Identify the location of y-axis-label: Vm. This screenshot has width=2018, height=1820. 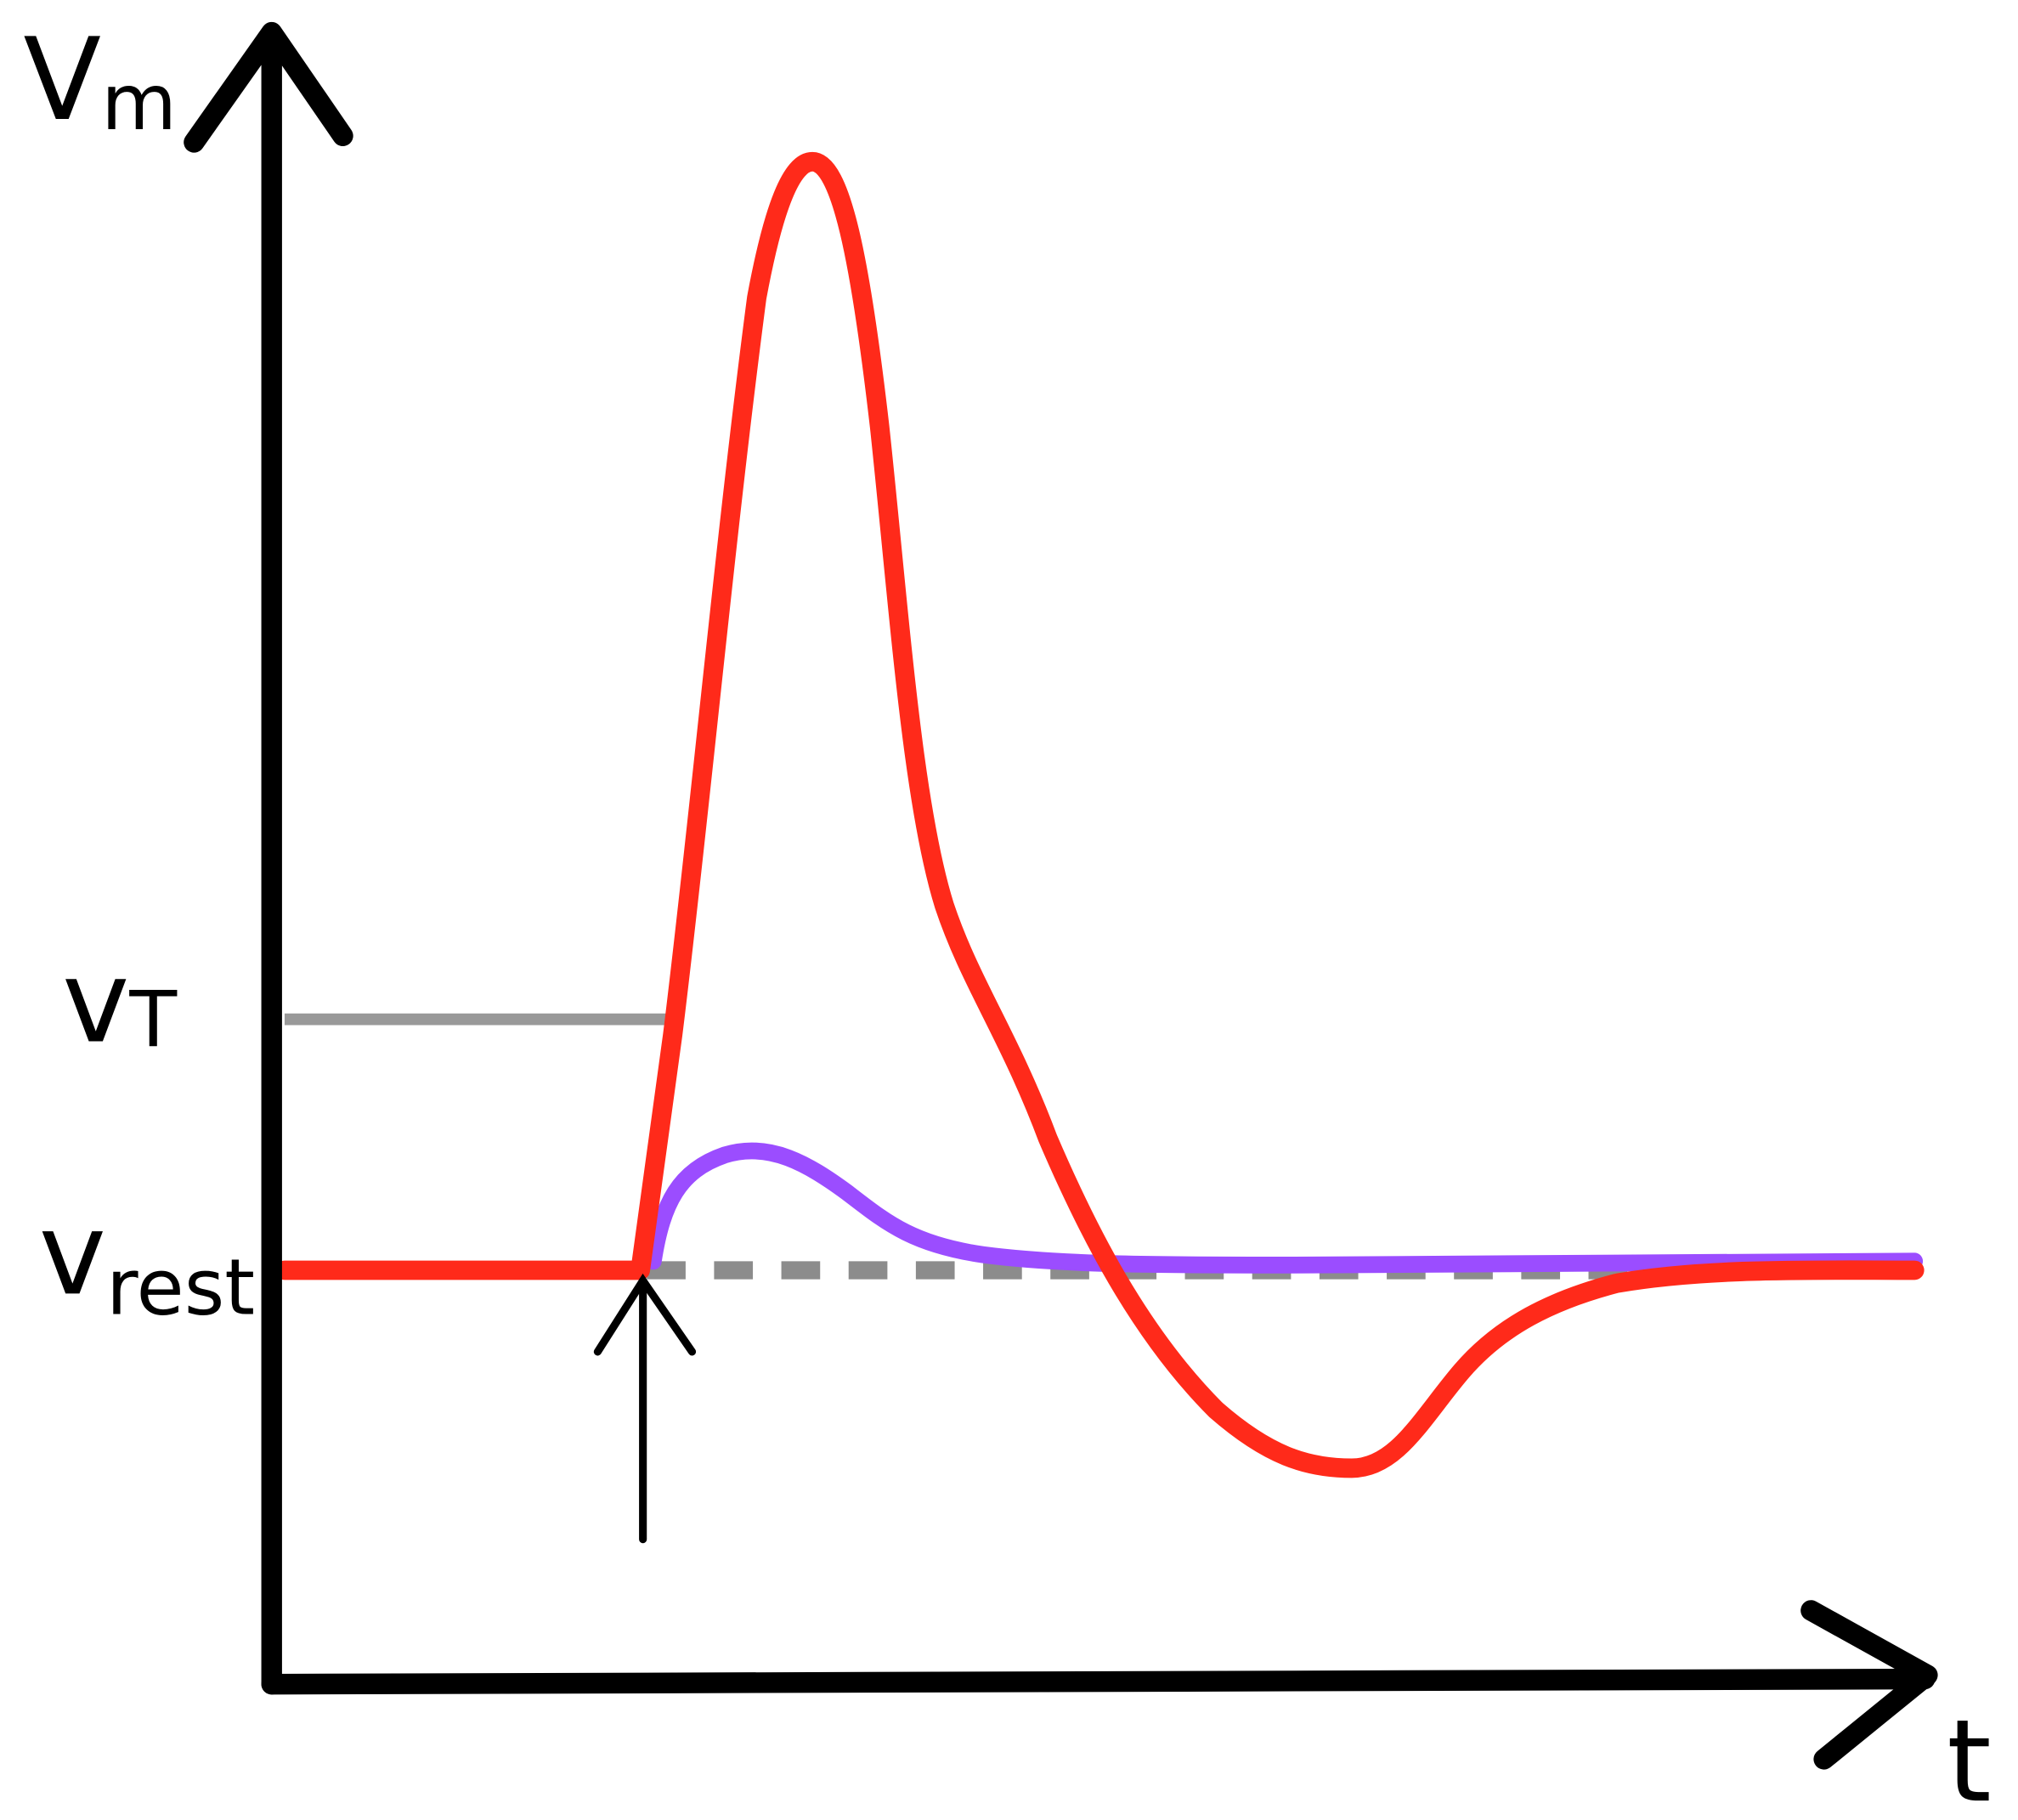
(100, 81).